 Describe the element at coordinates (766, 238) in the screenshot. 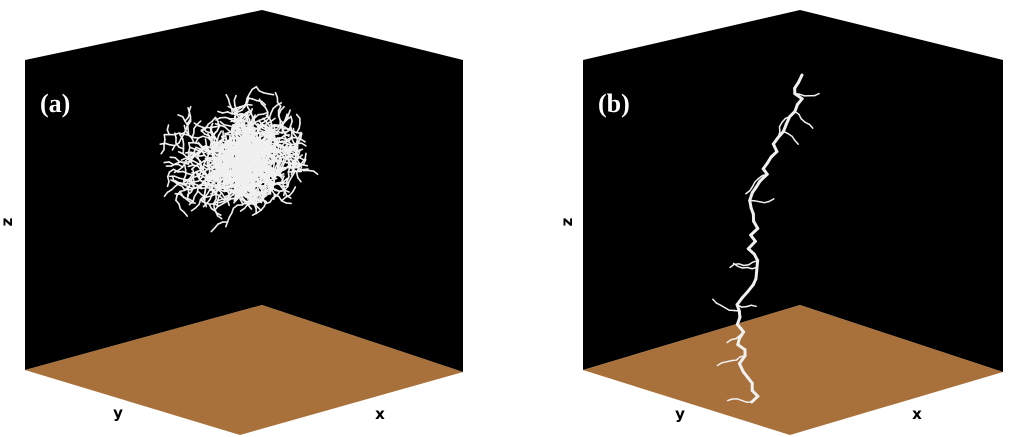

I see `cluster` at that location.